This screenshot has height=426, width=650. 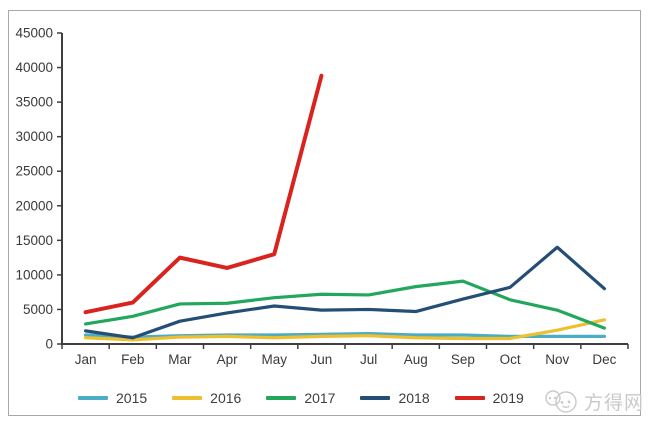 I want to click on legend-label: 2016, so click(x=226, y=398).